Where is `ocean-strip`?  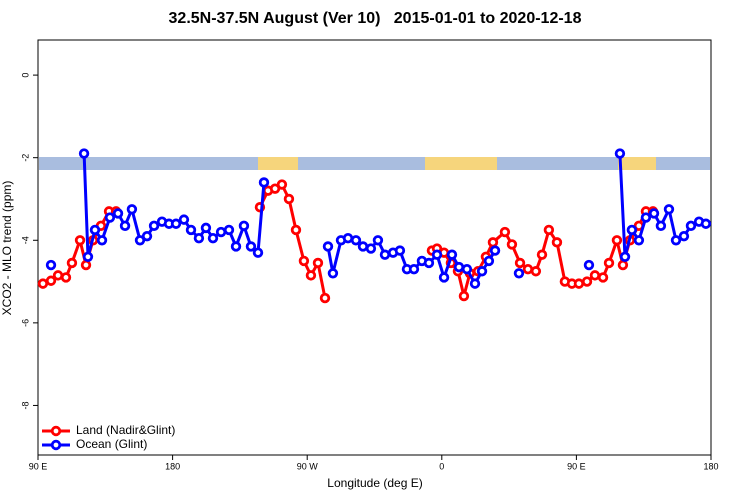 ocean-strip is located at coordinates (374, 163).